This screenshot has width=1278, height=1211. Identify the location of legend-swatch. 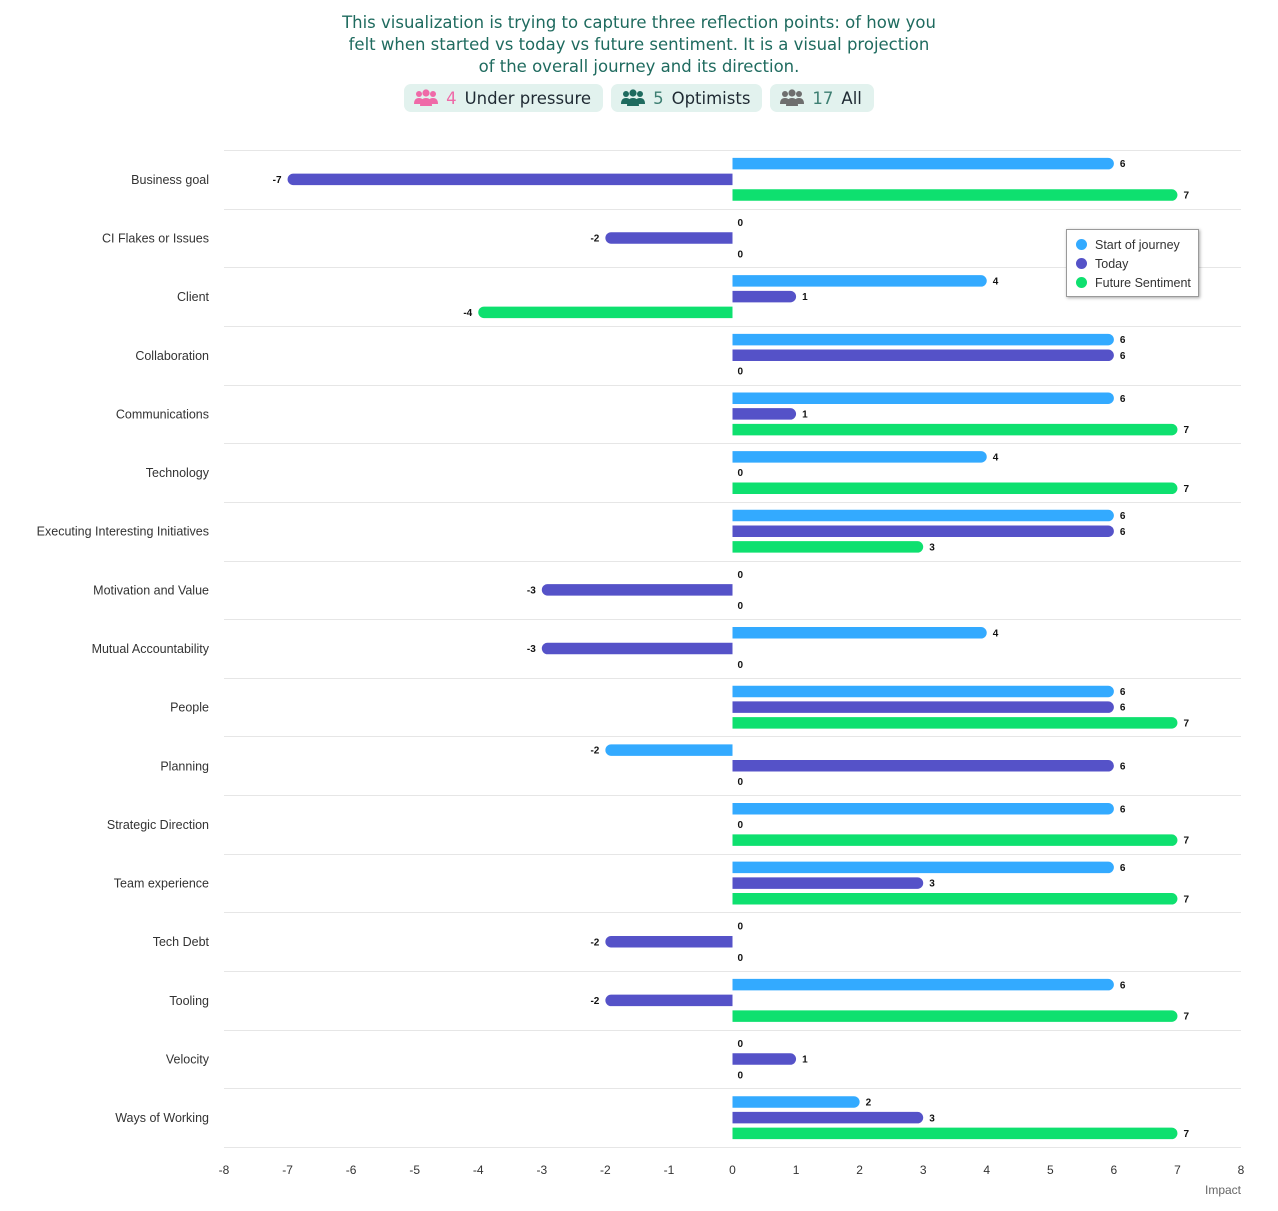
(1081, 263).